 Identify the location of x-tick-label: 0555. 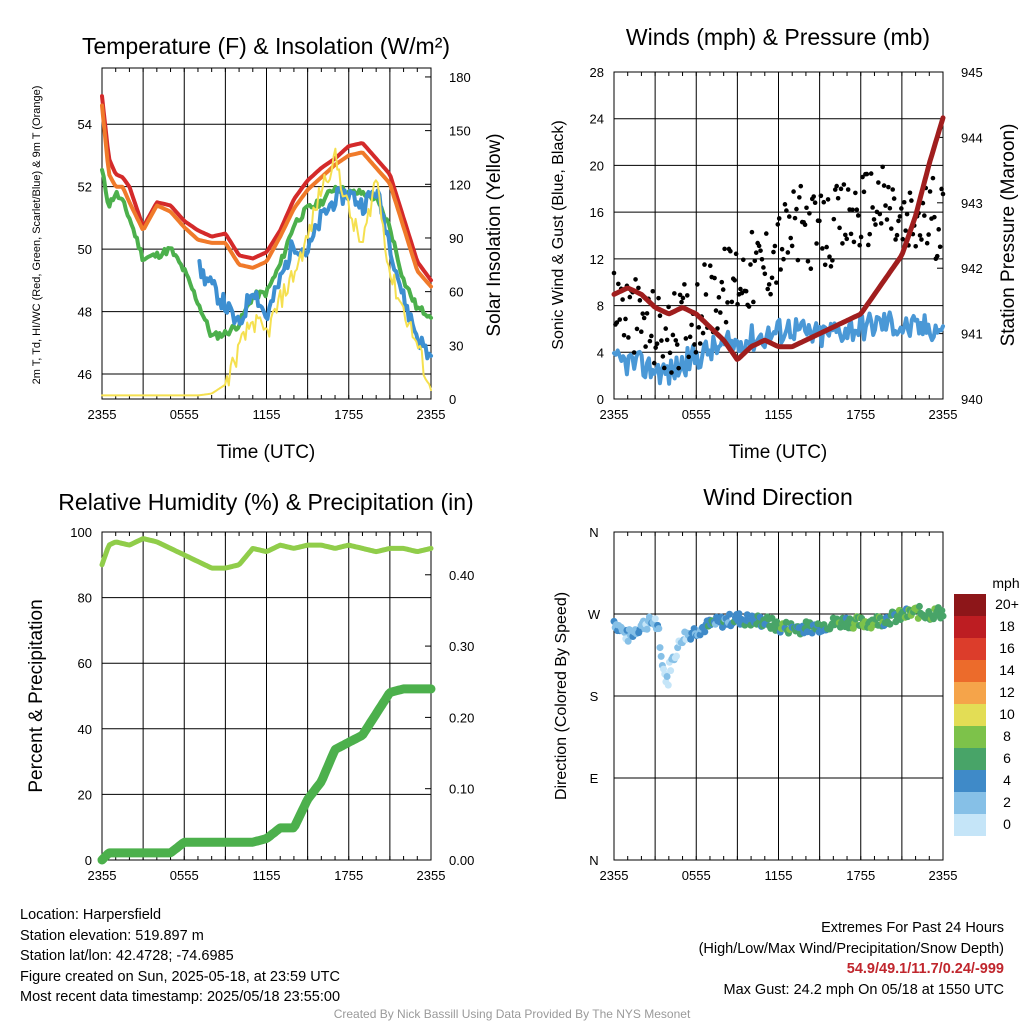
(696, 414).